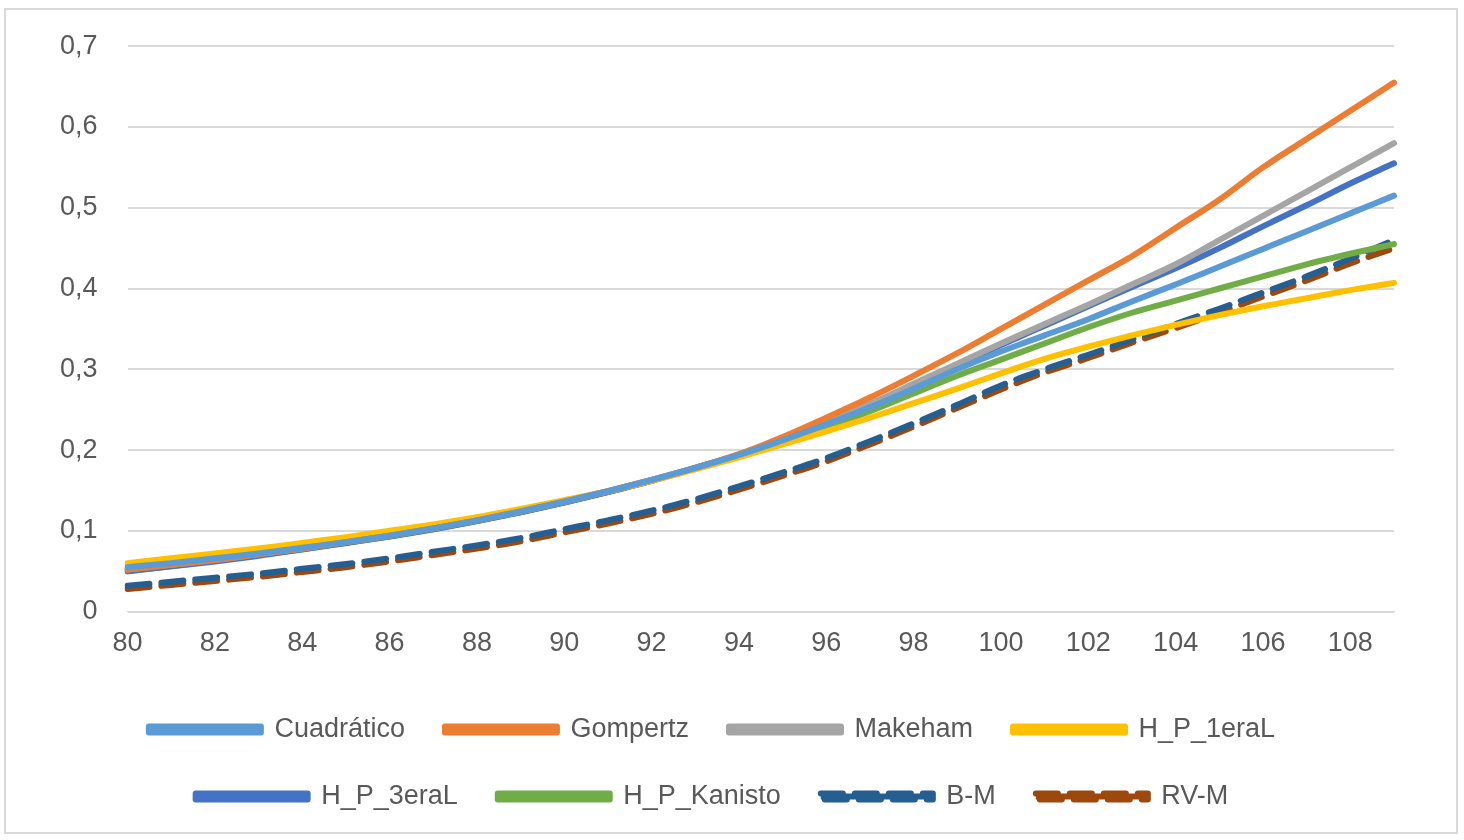  Describe the element at coordinates (78, 44) in the screenshot. I see `y-tick-label: 0,7` at that location.